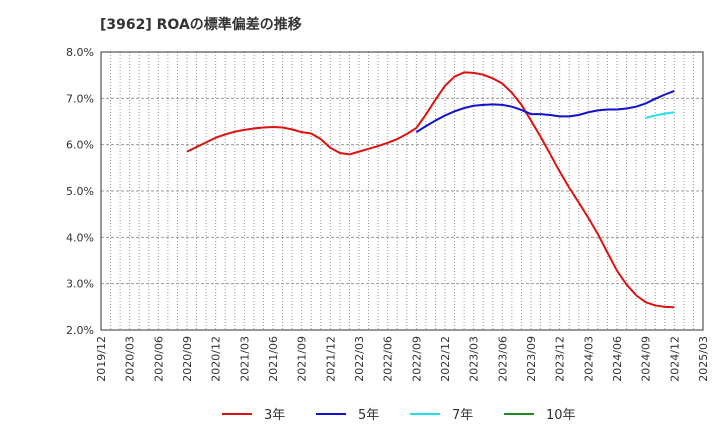 The image size is (720, 440). Describe the element at coordinates (359, 359) in the screenshot. I see `x-tick-label: 2022/03` at that location.